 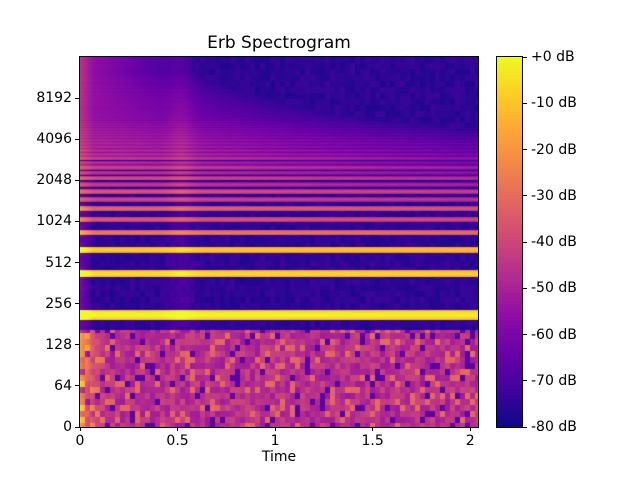 What do you see at coordinates (279, 43) in the screenshot?
I see `chart-title: Erb Spectrogram` at bounding box center [279, 43].